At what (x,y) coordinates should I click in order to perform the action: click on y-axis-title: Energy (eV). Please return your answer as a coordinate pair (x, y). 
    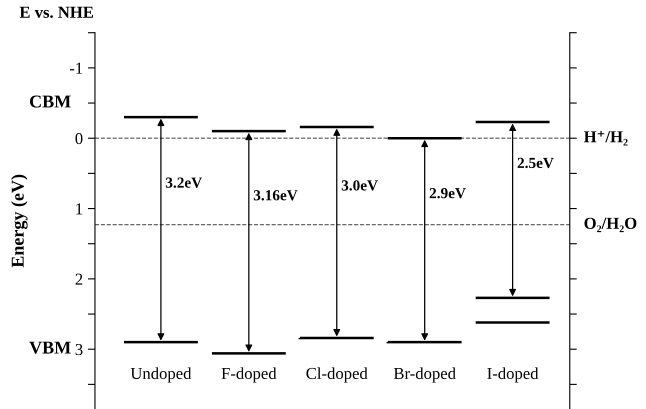
    Looking at the image, I should click on (19, 221).